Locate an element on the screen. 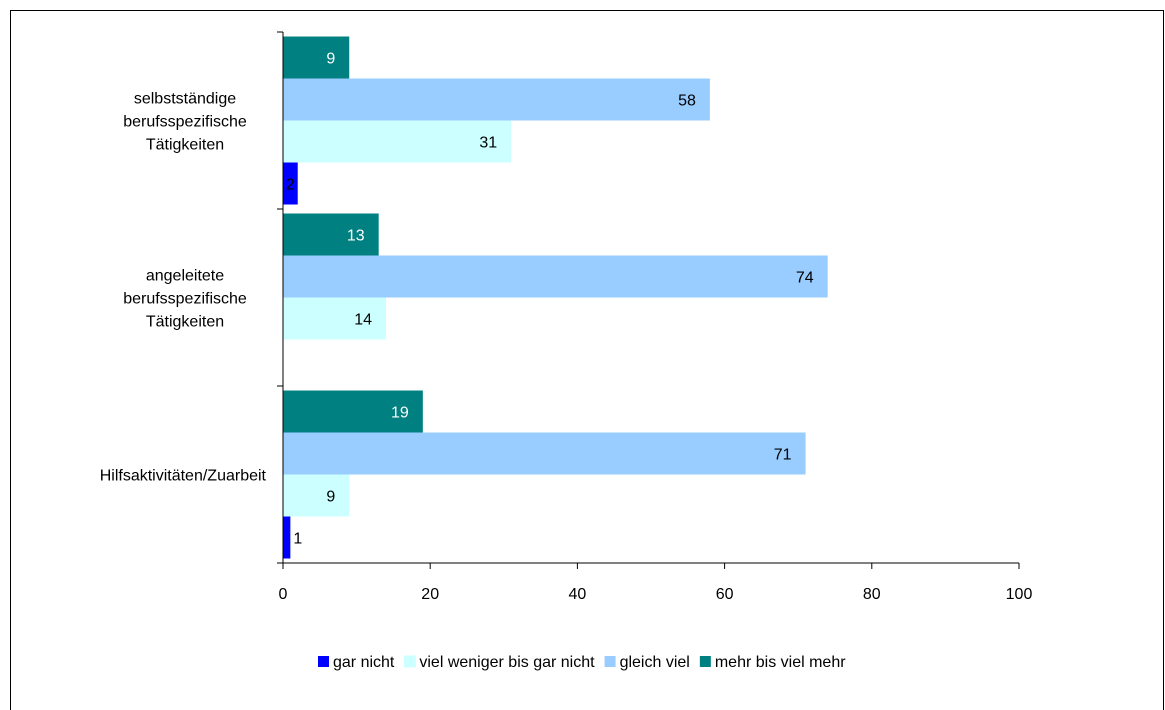 The image size is (1165, 710). data-label-3-1: 1 is located at coordinates (297, 539).